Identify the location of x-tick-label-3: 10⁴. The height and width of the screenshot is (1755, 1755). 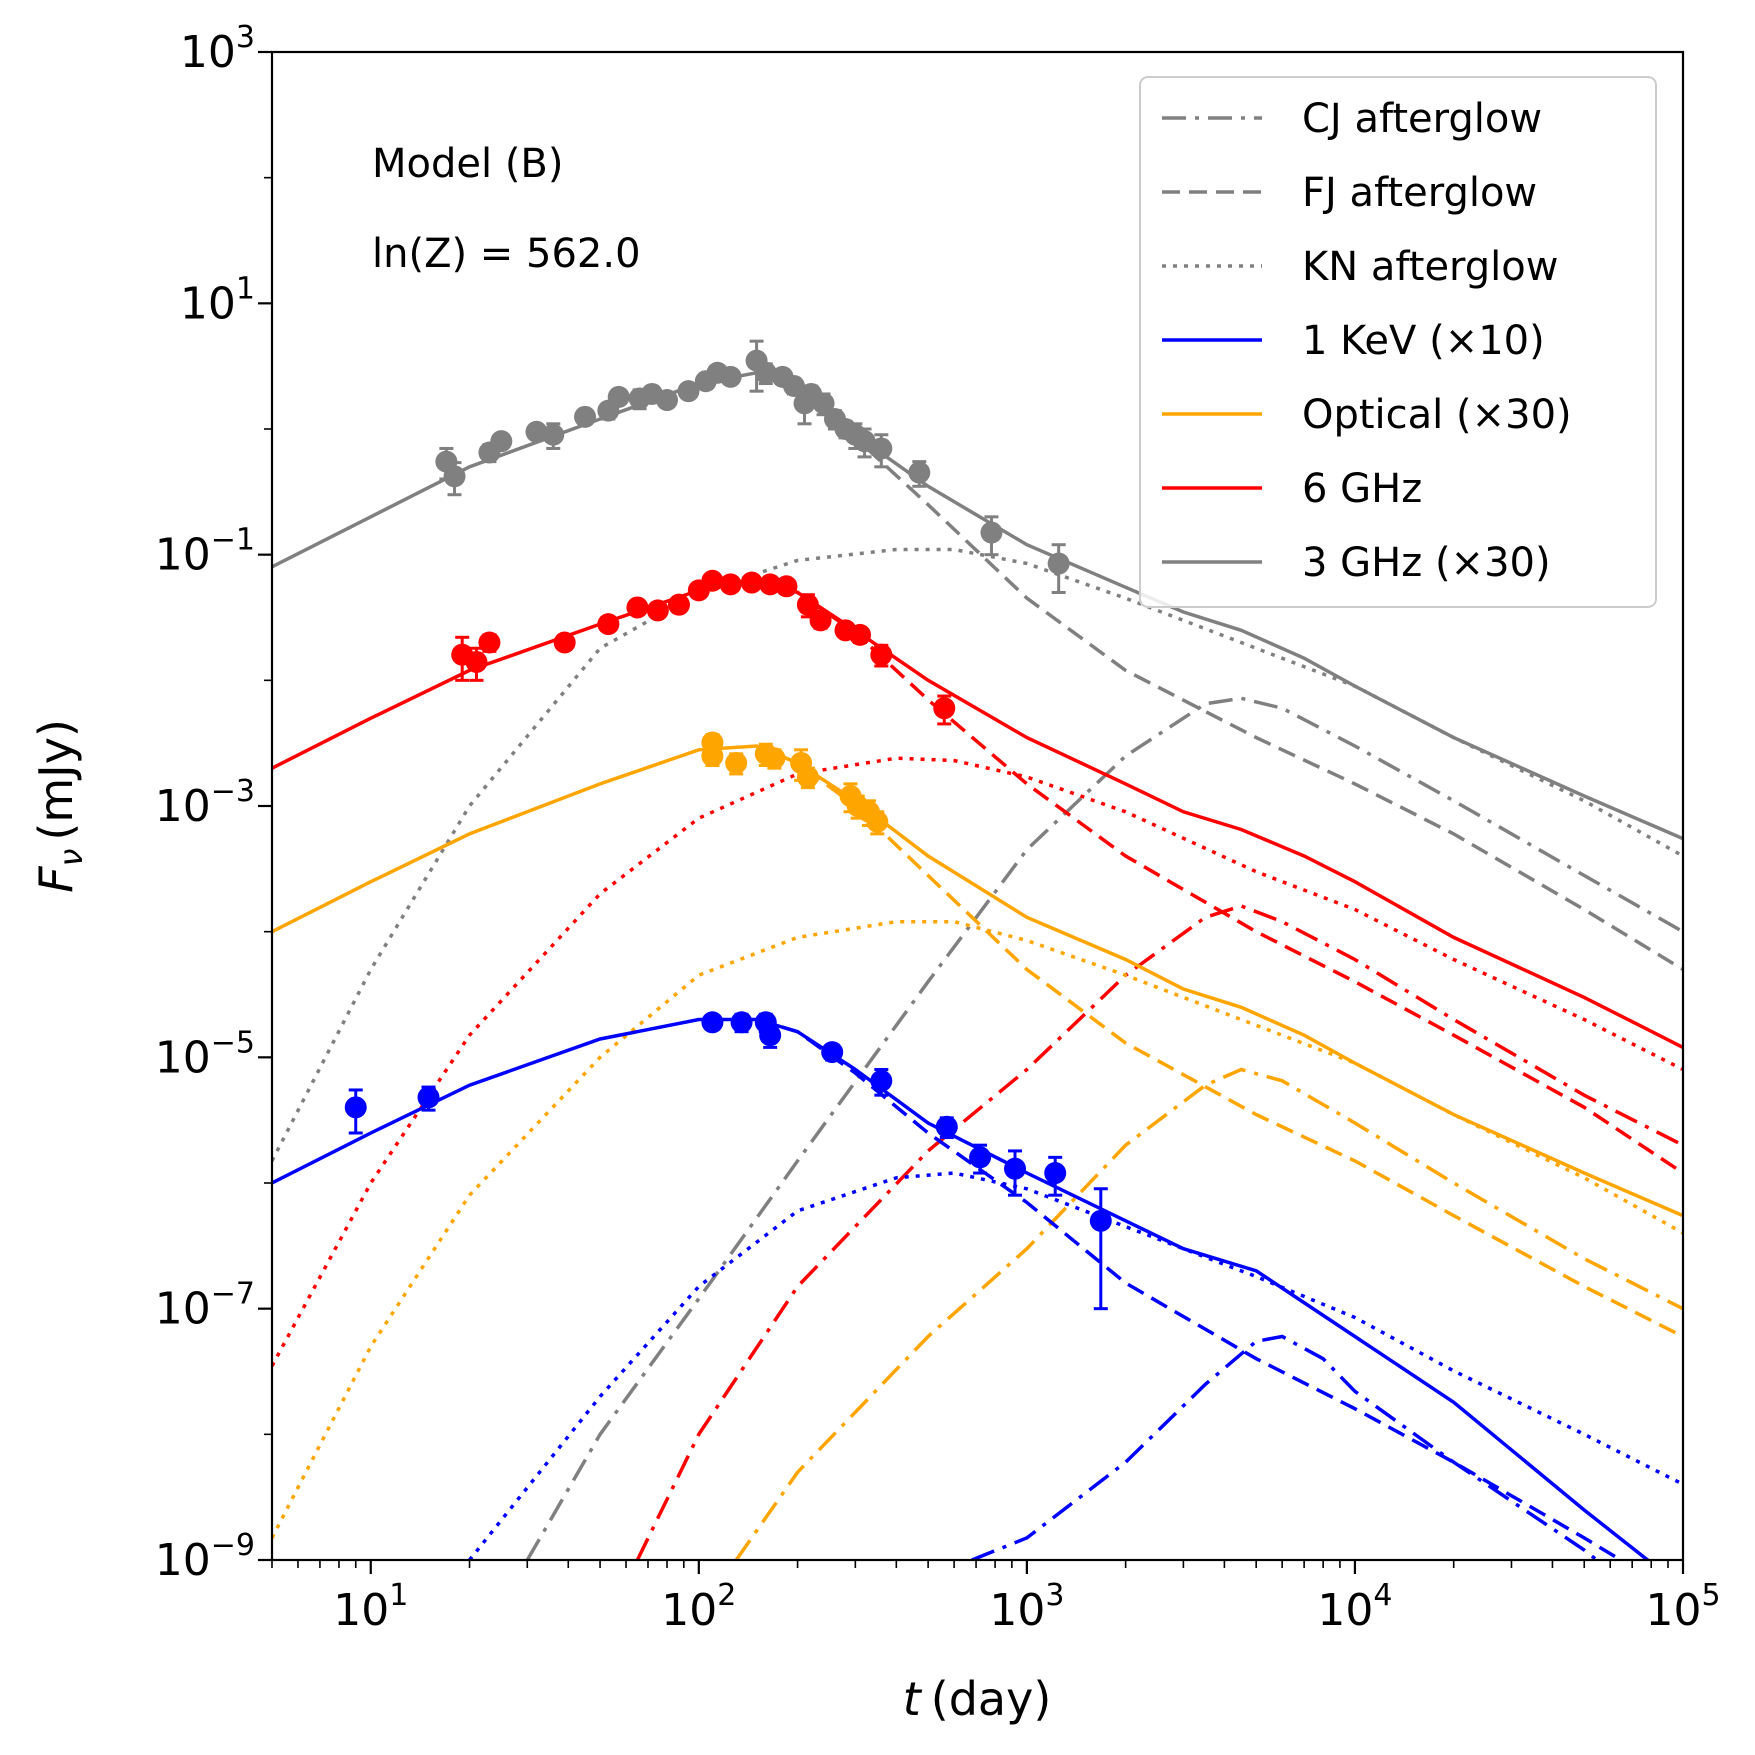
(1354, 1607).